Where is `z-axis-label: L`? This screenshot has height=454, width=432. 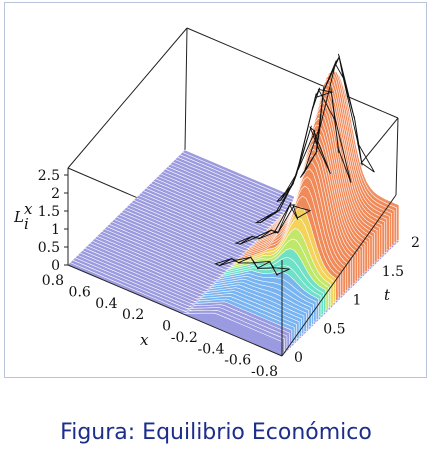
z-axis-label: L is located at coordinates (18, 217).